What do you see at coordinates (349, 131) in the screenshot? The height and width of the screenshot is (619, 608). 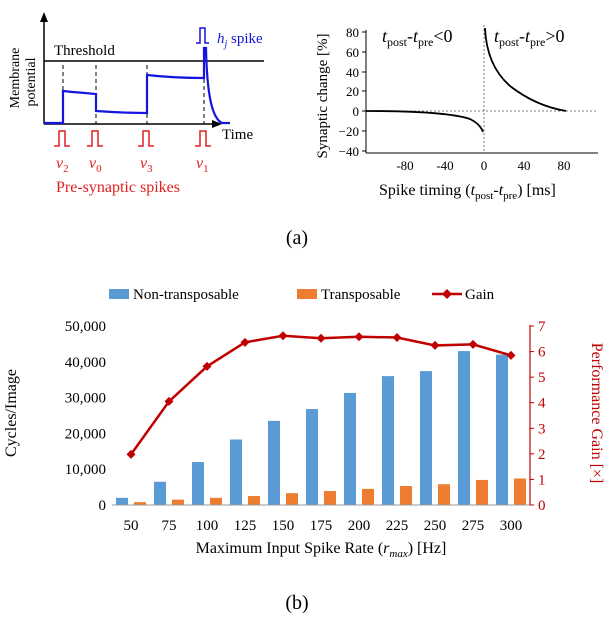 I see `stdp-ytick-label: −20` at bounding box center [349, 131].